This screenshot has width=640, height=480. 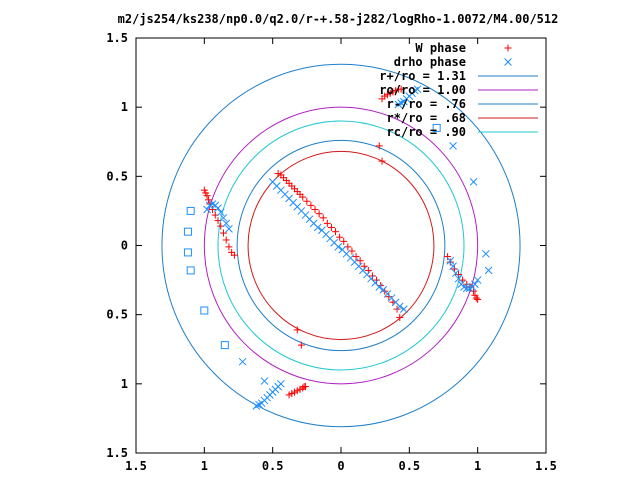 What do you see at coordinates (426, 132) in the screenshot?
I see `legend-label-6: rc/ro = .90` at bounding box center [426, 132].